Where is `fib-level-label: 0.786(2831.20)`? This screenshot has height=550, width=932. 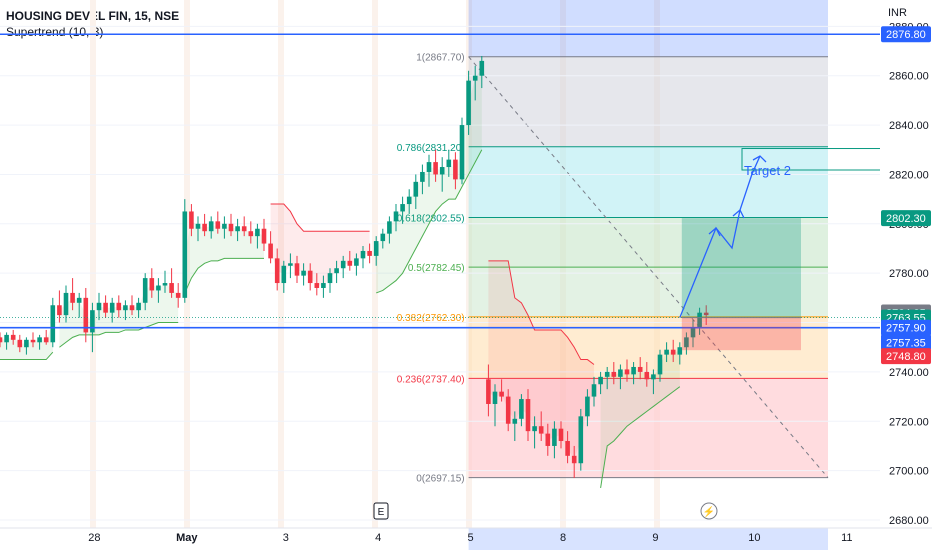
fib-level-label: 0.786(2831.20) is located at coordinates (431, 148).